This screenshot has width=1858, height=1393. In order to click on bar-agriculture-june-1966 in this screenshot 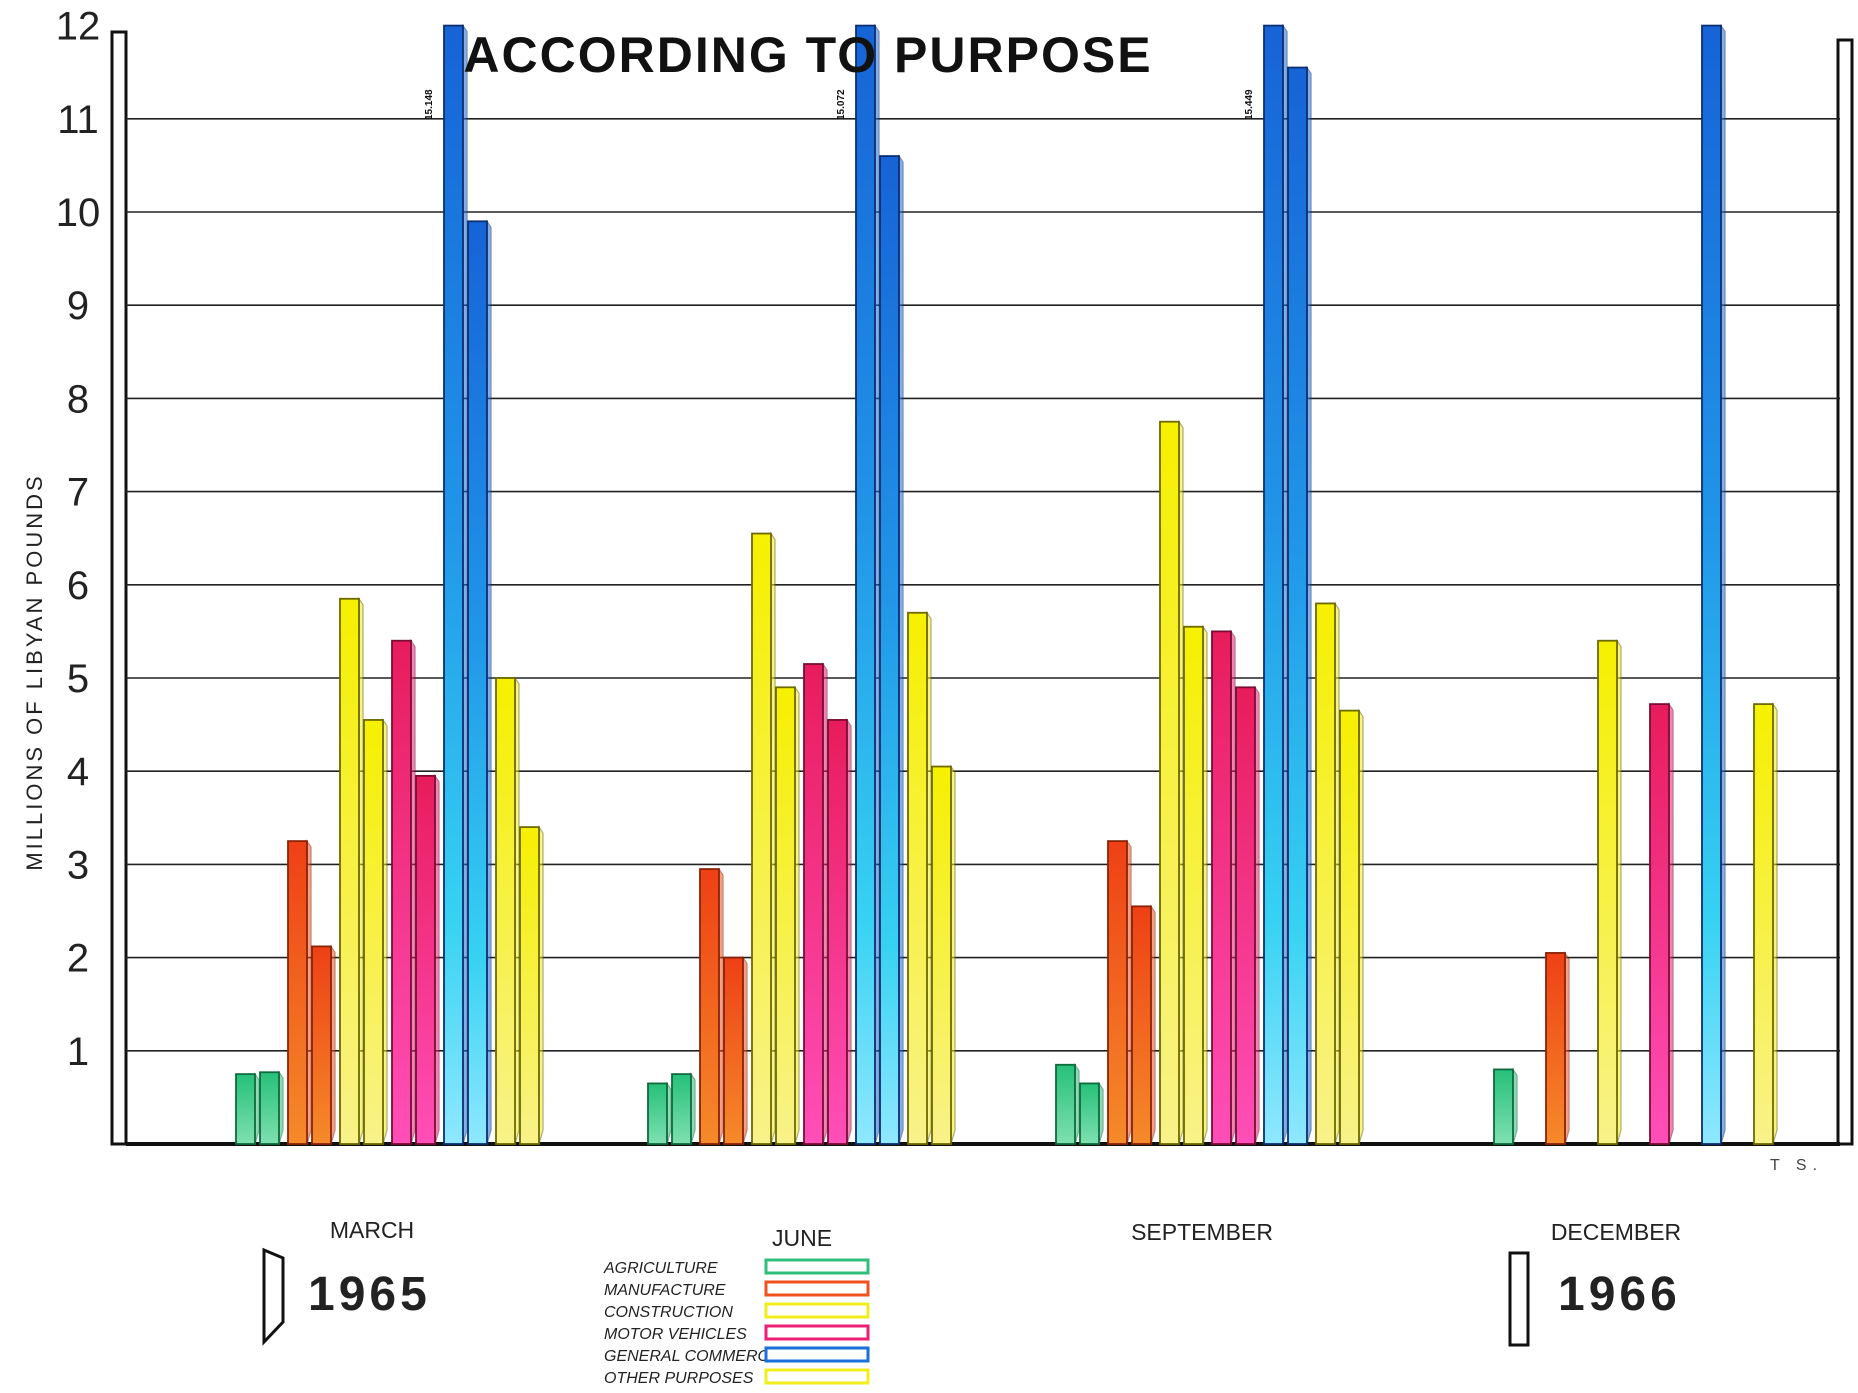, I will do `click(683, 1108)`.